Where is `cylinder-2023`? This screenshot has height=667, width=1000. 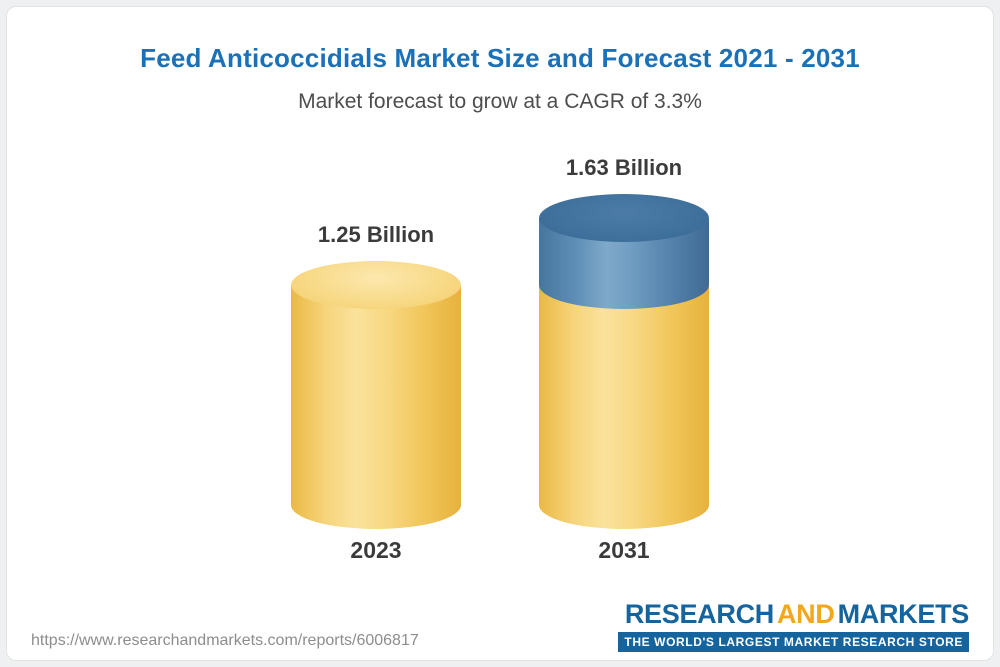
cylinder-2023 is located at coordinates (376, 395).